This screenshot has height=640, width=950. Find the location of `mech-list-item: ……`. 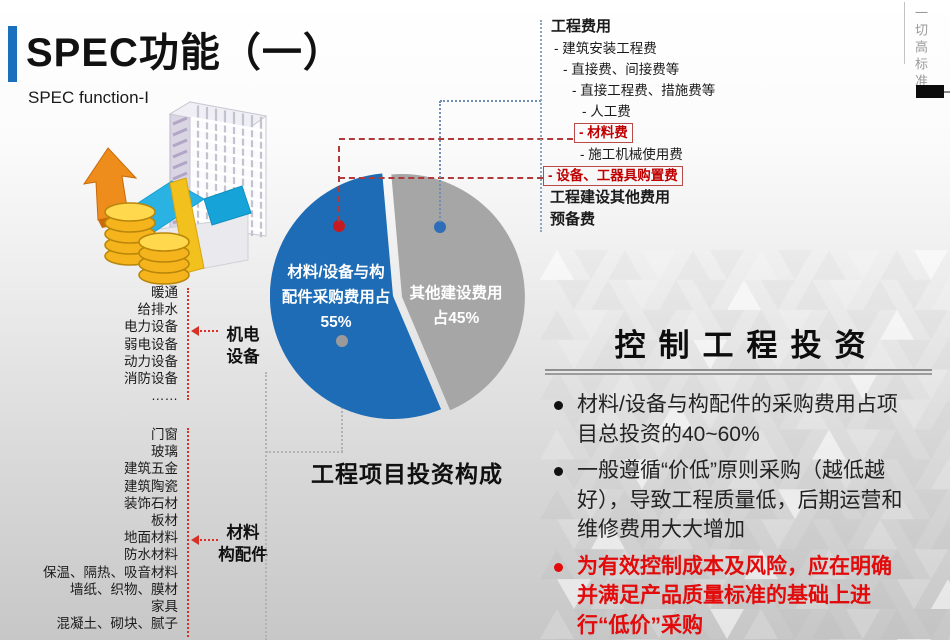

mech-list-item: …… is located at coordinates (164, 396).